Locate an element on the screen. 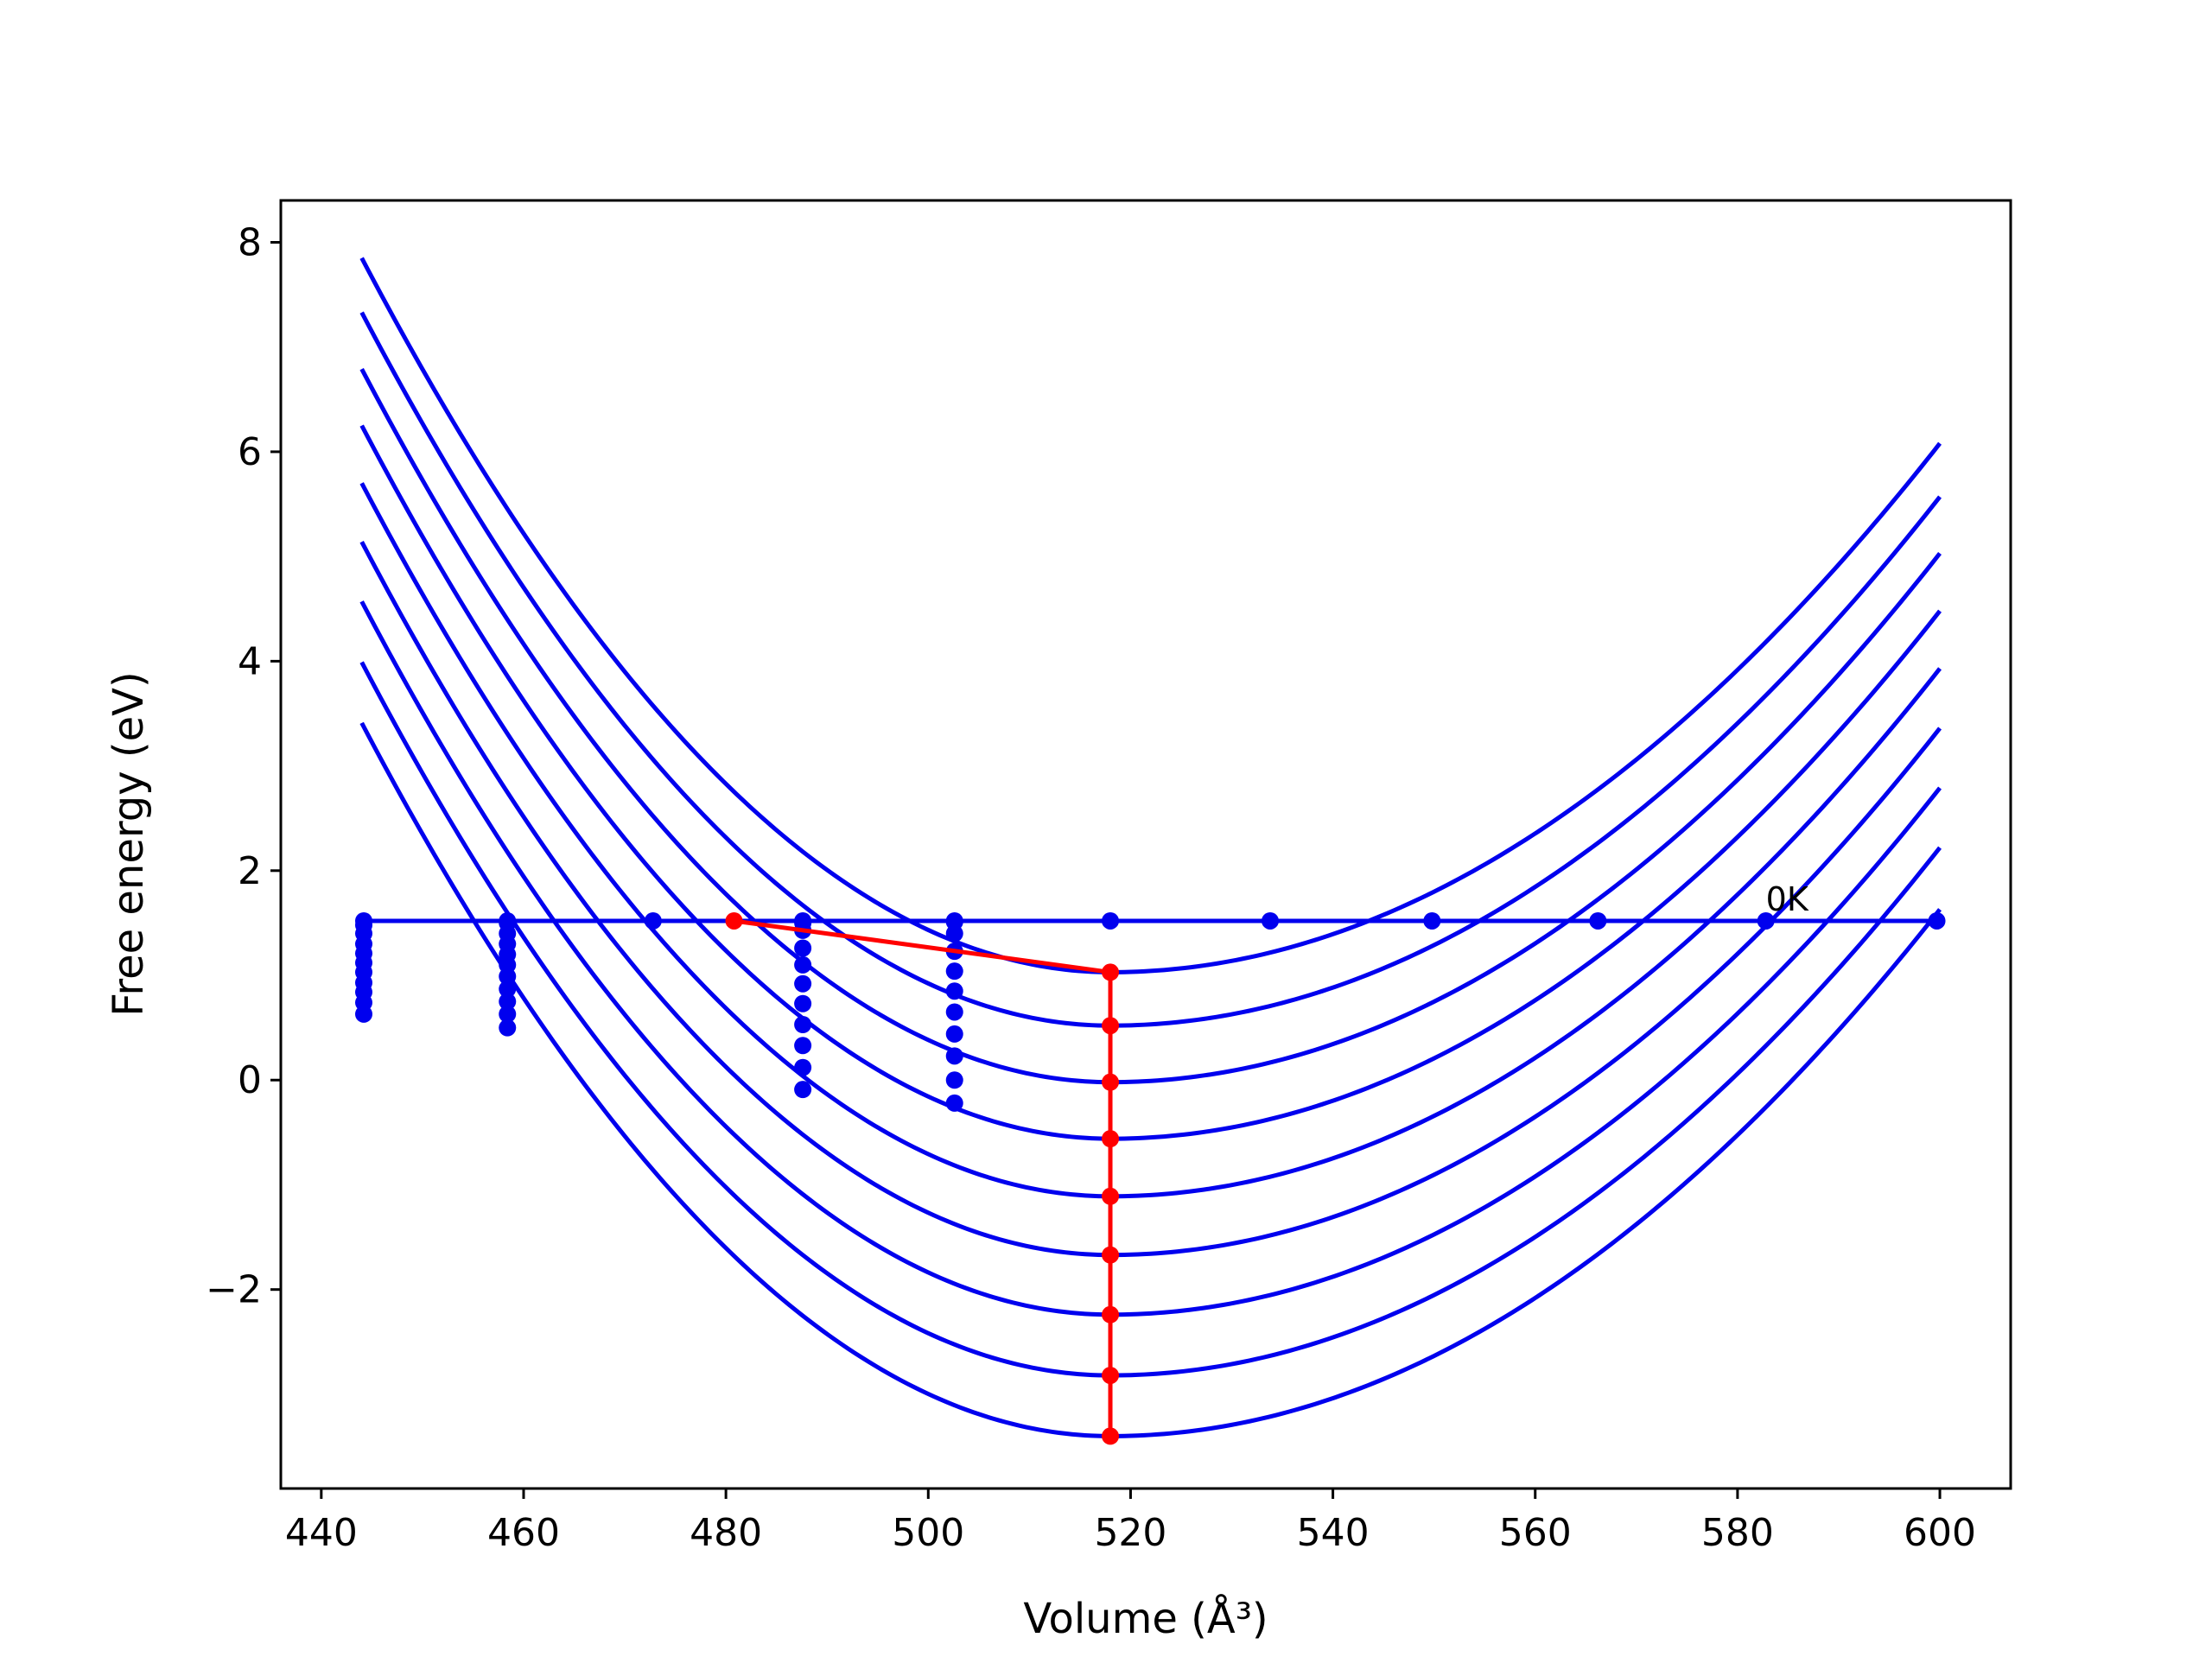 This screenshot has width=2212, height=1663. y-ticks-layer: −2 0 2 4 6 8 is located at coordinates (243, 766).